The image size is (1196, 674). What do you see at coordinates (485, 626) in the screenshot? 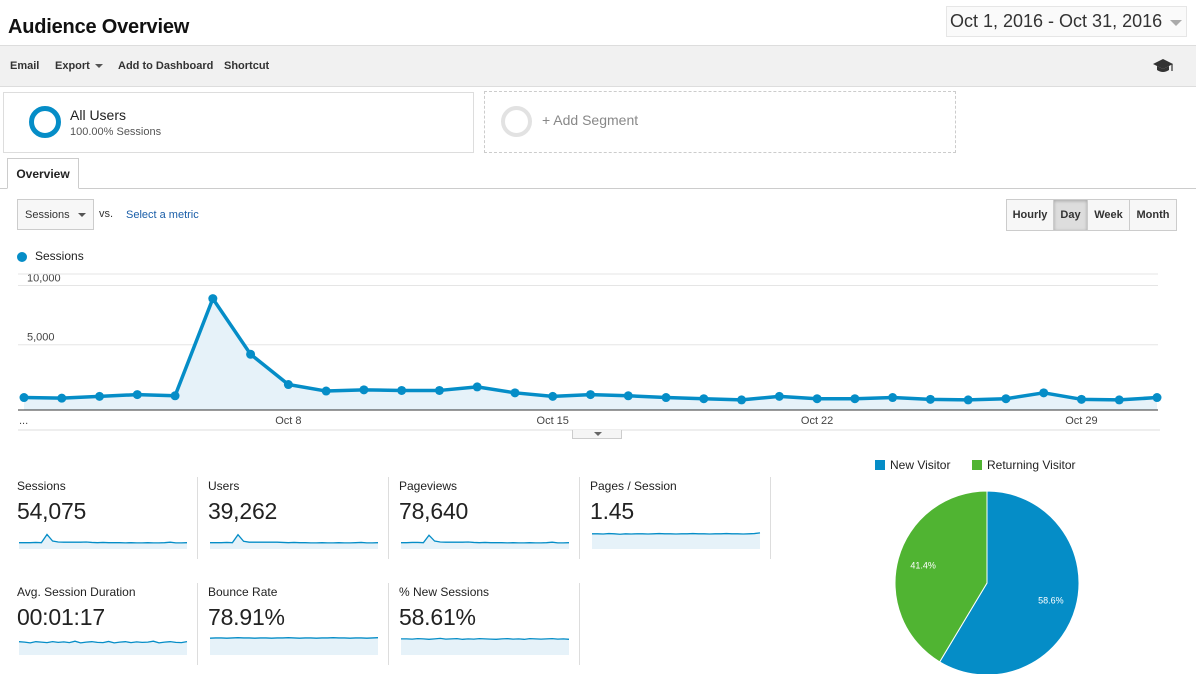
I see `stat-new-sessions: % New Sessions 58.61%` at bounding box center [485, 626].